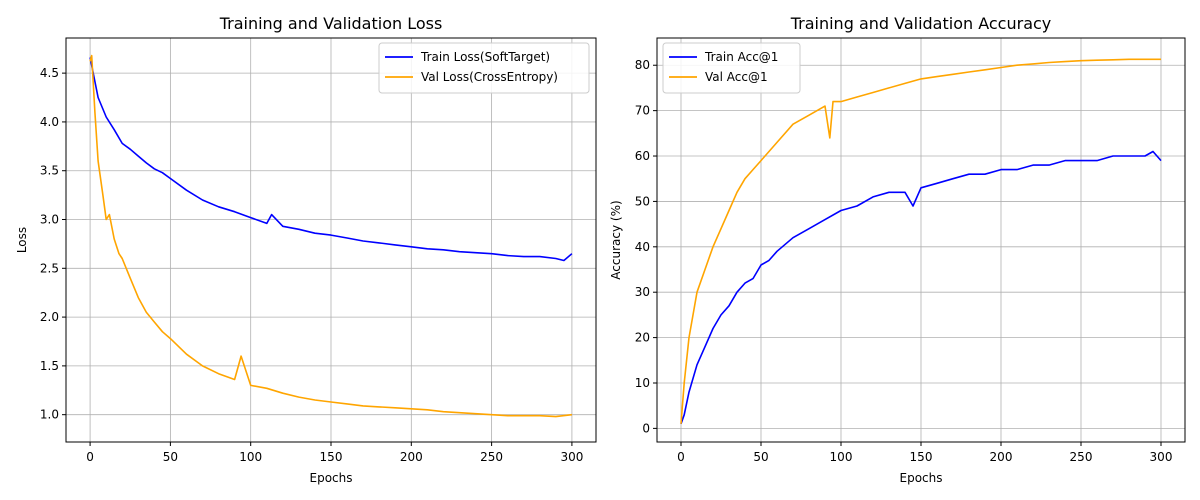 This screenshot has width=1200, height=500. What do you see at coordinates (741, 57) in the screenshot?
I see `legend-label-1: Train Acc@1` at bounding box center [741, 57].